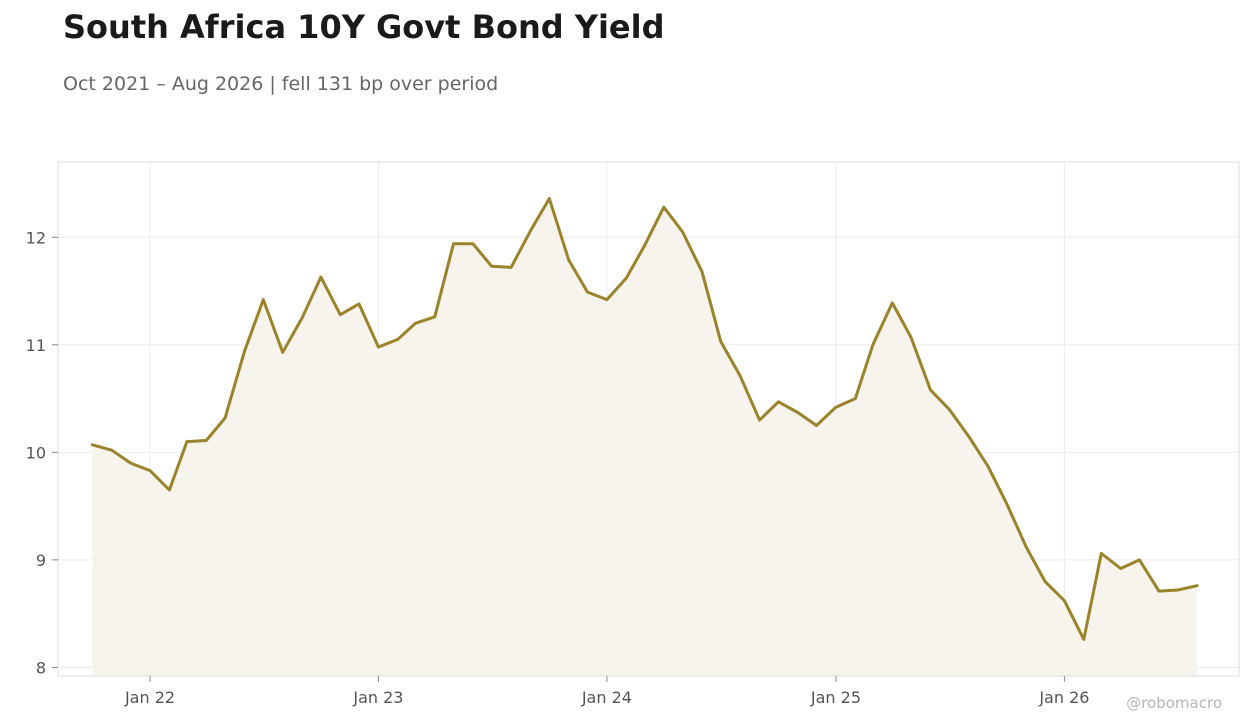 The width and height of the screenshot is (1260, 728). What do you see at coordinates (1063, 697) in the screenshot?
I see `x-tick-label: Jan 26` at bounding box center [1063, 697].